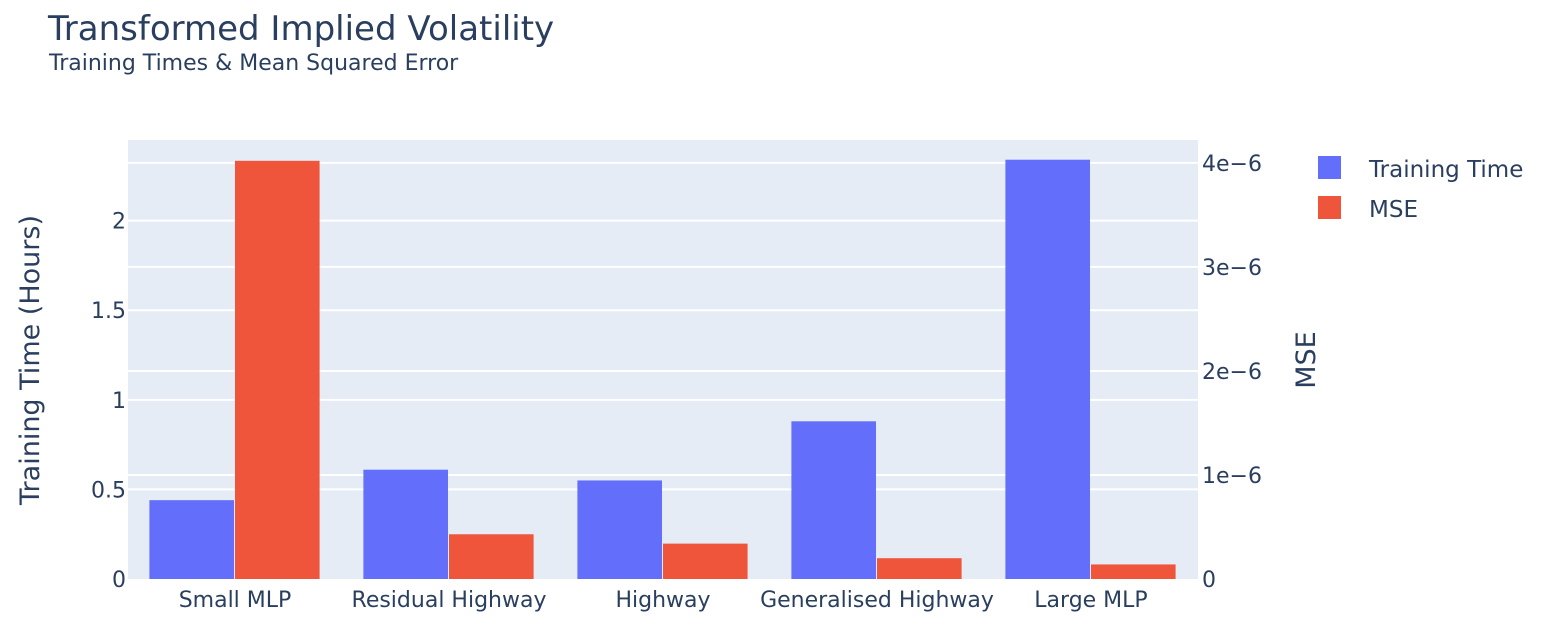 The image size is (1544, 632). What do you see at coordinates (1232, 164) in the screenshot?
I see `y-right-tick-label: 4e−6` at bounding box center [1232, 164].